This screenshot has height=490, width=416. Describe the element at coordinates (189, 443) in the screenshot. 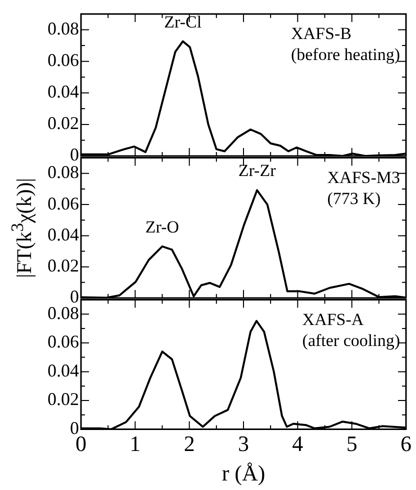

I see `x-tick-label: 2` at that location.